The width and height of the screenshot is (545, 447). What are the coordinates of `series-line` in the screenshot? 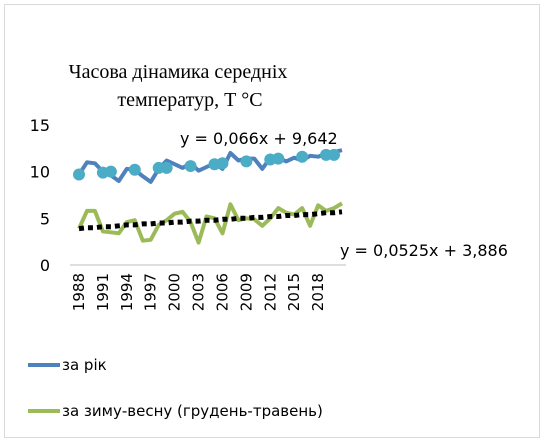 It's located at (210, 223).